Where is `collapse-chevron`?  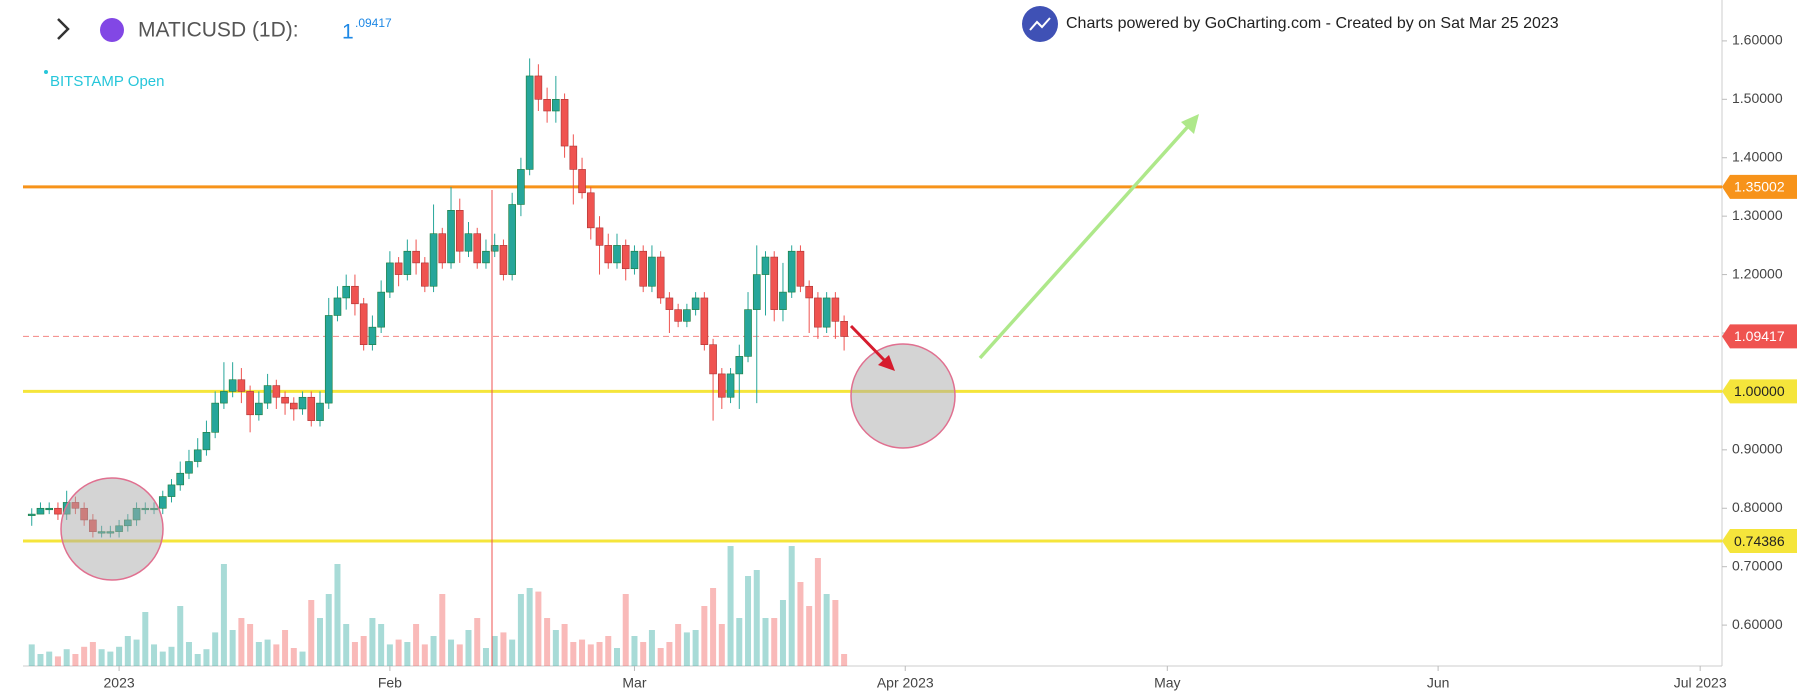 collapse-chevron is located at coordinates (63, 29).